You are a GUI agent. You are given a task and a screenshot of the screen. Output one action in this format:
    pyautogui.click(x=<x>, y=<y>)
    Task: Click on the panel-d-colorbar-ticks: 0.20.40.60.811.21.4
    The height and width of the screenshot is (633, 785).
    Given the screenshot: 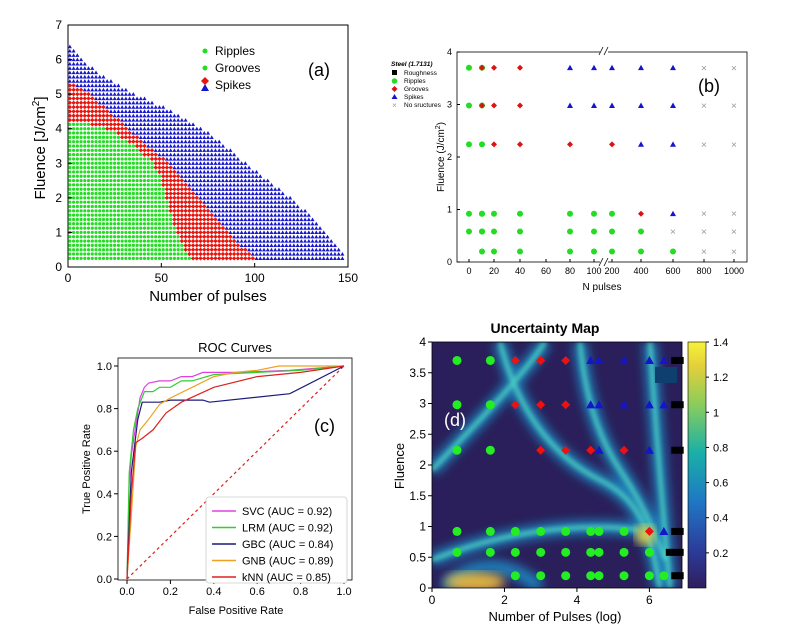 What is the action you would take?
    pyautogui.click(x=717, y=448)
    